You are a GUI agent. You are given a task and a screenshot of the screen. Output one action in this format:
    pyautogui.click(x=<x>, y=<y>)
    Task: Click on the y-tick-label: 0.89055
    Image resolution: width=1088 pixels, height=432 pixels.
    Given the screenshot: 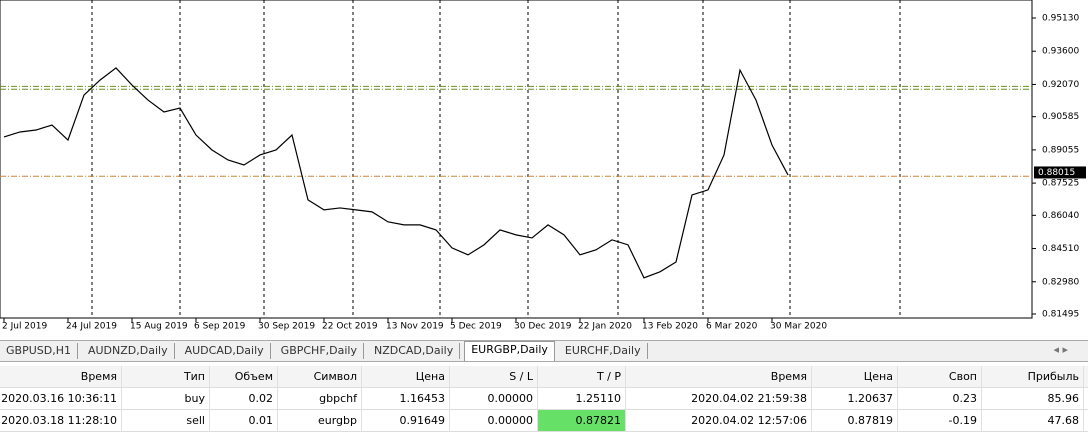 What is the action you would take?
    pyautogui.click(x=1060, y=150)
    